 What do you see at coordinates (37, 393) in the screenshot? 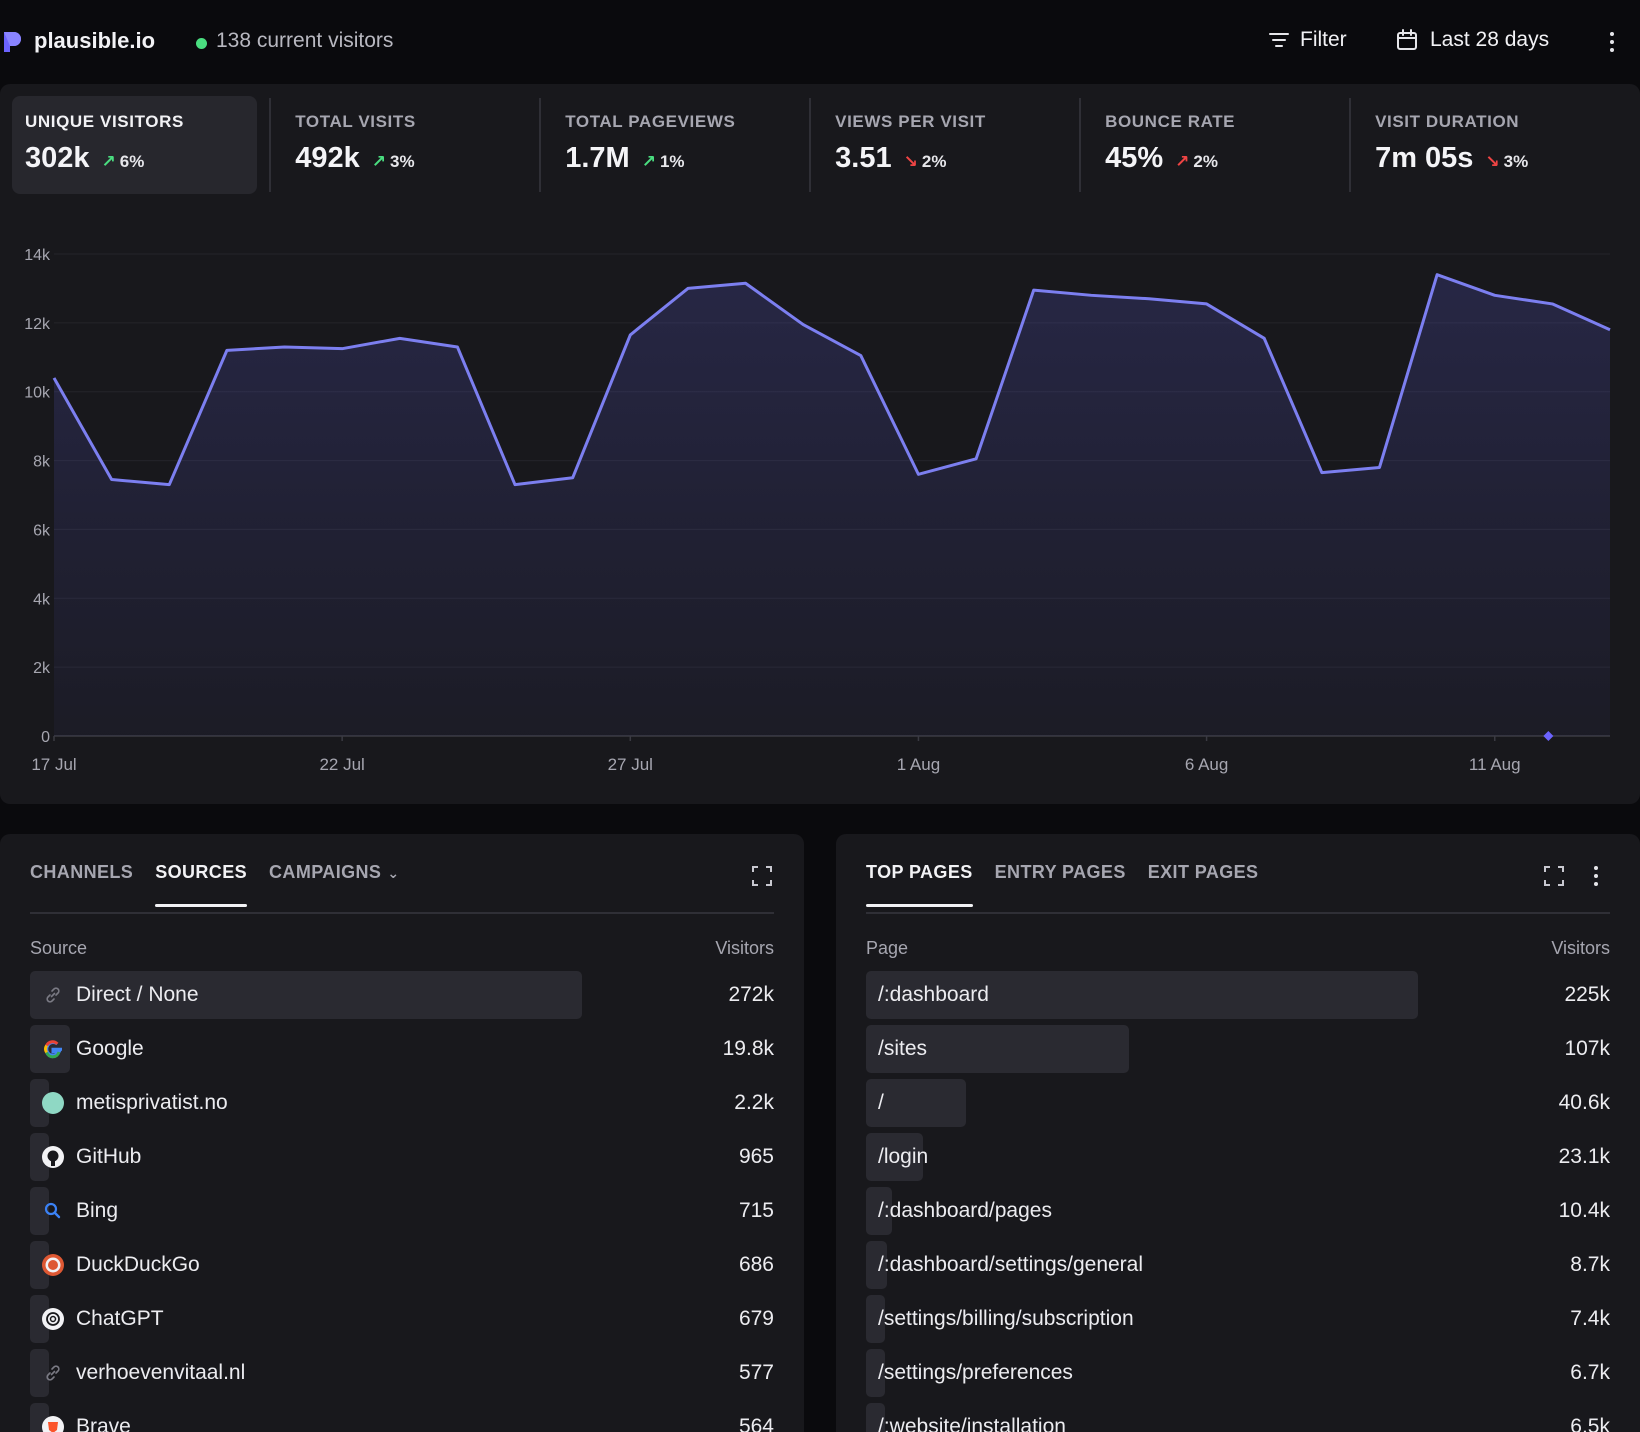
I see `y-tick-label: 10k` at bounding box center [37, 393].